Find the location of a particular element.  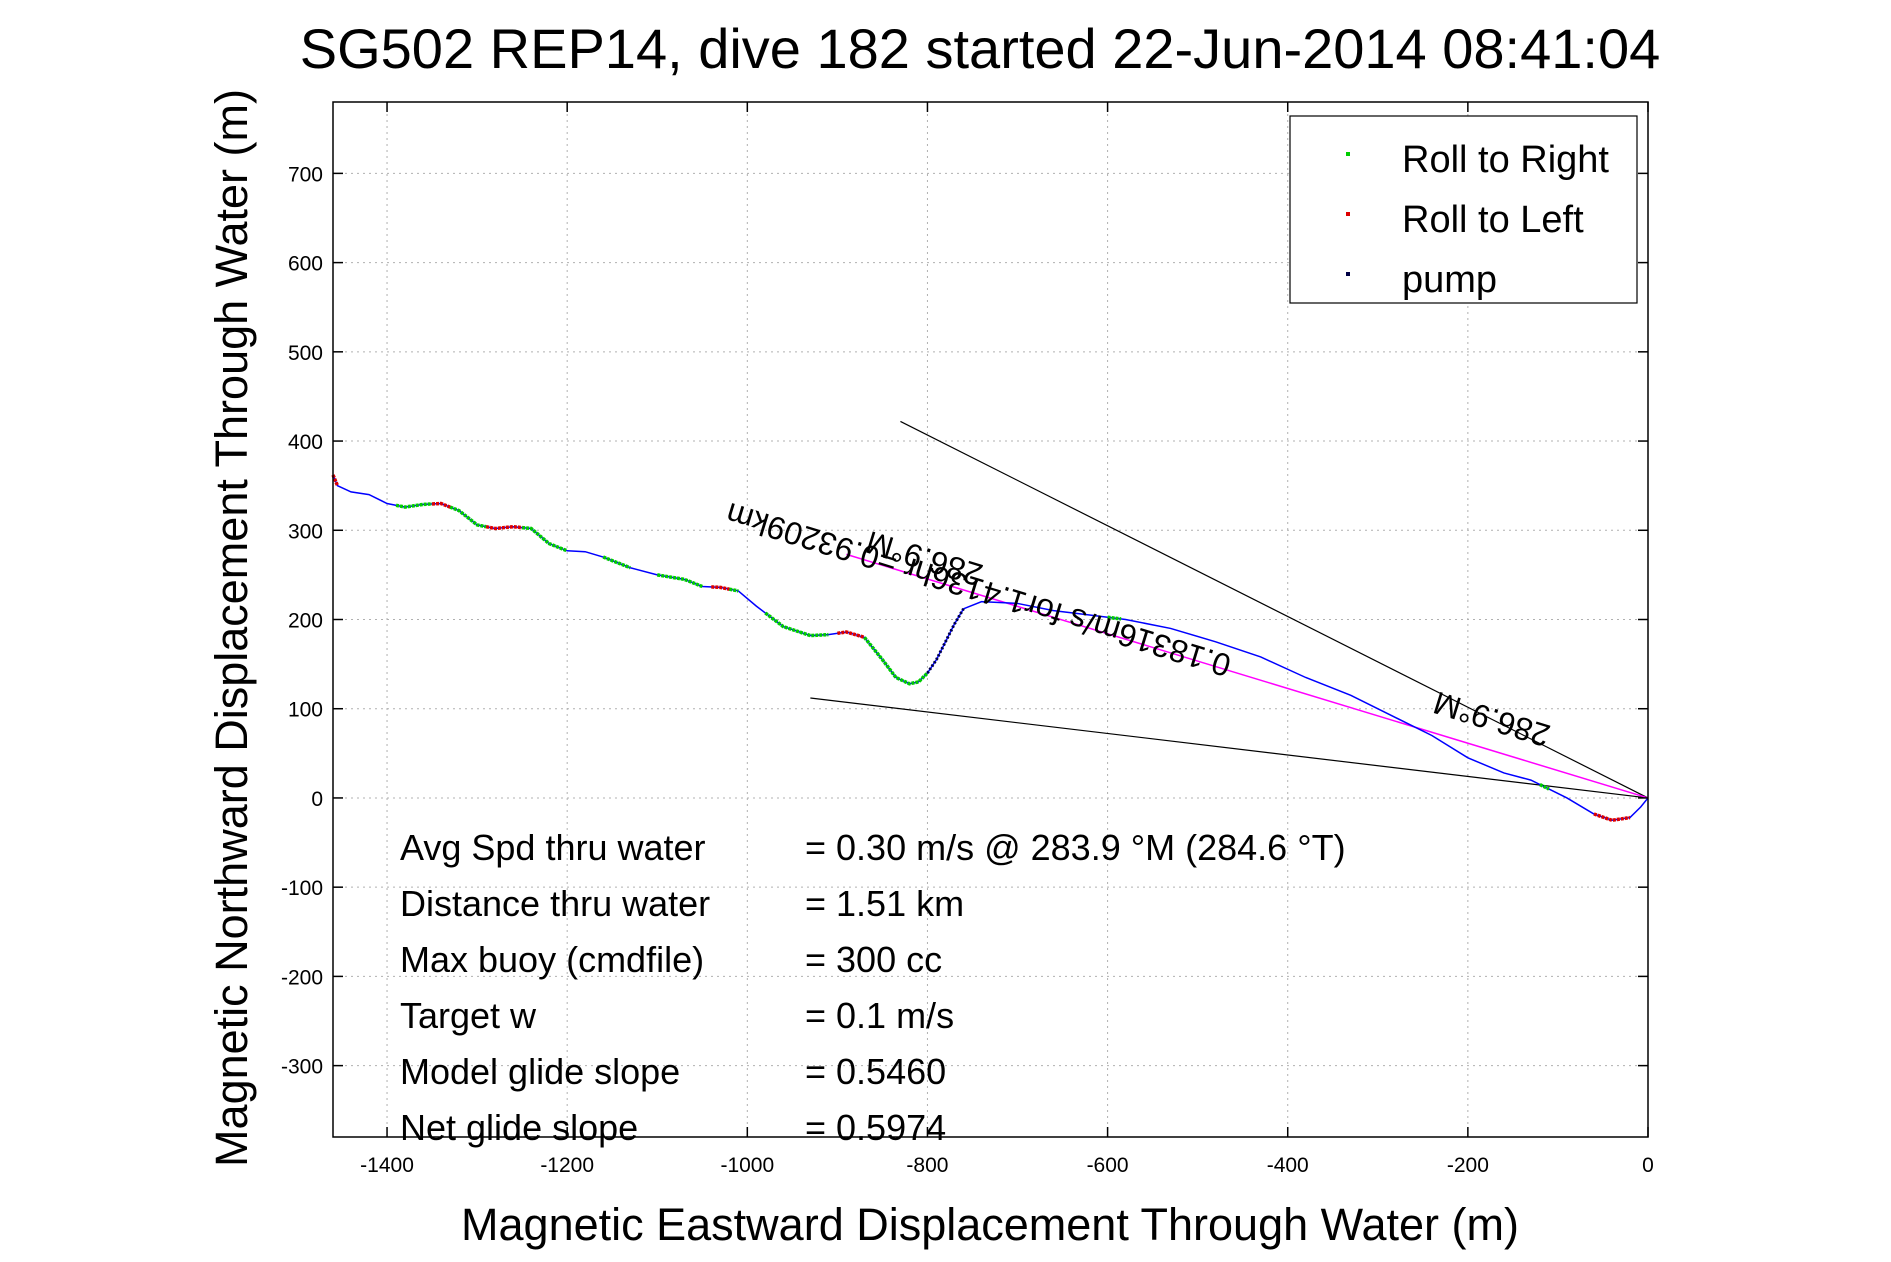

y-tick-label: -200 is located at coordinates (302, 977).